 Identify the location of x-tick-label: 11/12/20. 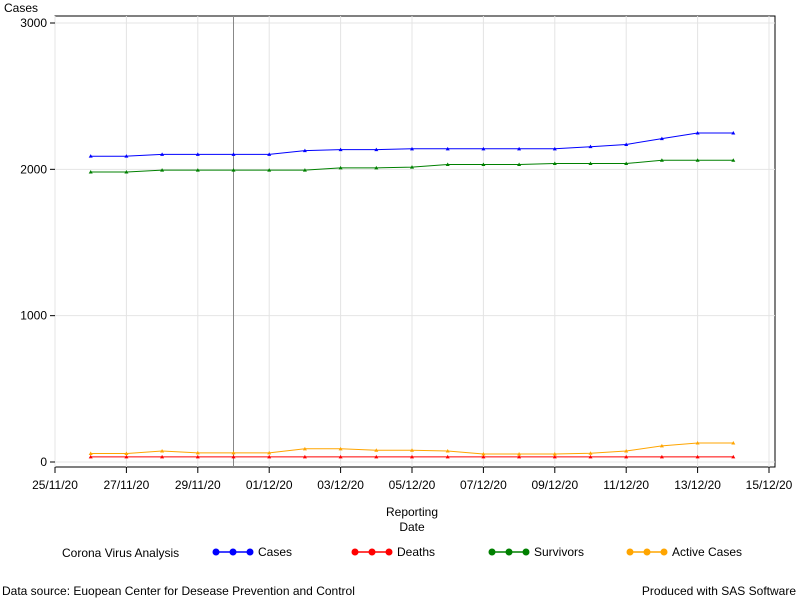
(626, 485).